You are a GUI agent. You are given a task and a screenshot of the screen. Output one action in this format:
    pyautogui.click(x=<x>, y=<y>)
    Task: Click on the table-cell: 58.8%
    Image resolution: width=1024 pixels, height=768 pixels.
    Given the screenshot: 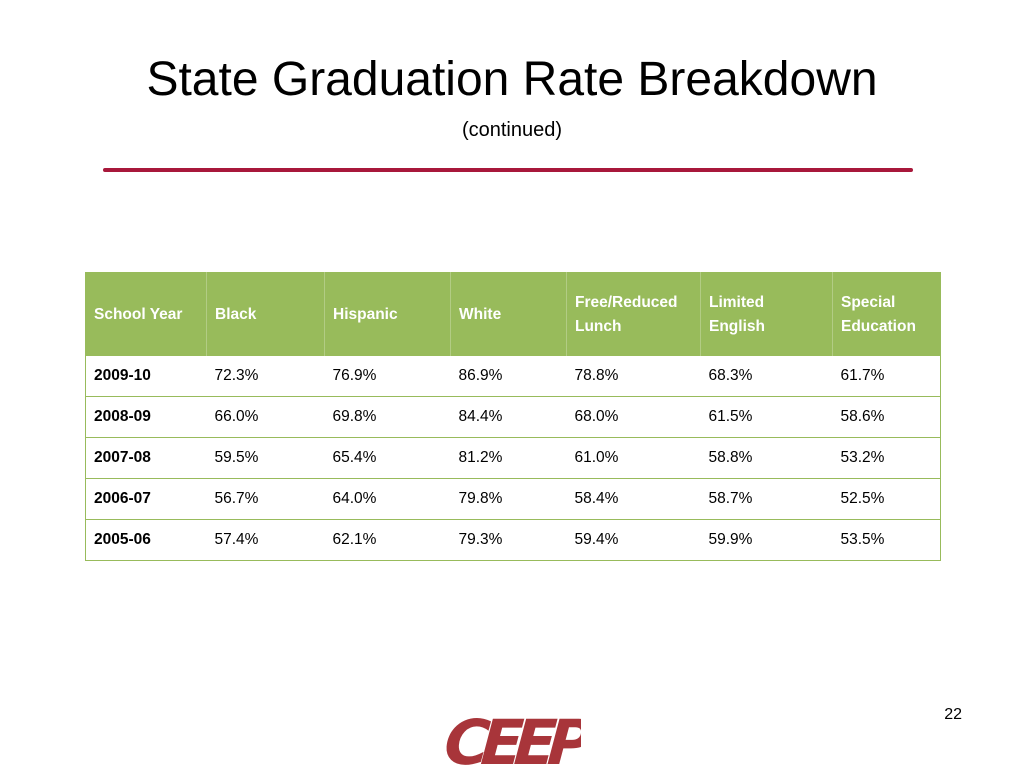 What is the action you would take?
    pyautogui.click(x=766, y=458)
    